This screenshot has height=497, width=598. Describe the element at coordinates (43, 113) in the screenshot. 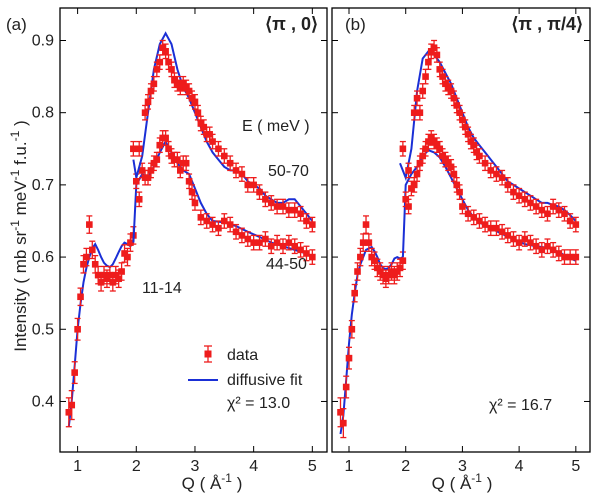

I see `y-tick-label: 0.8` at that location.